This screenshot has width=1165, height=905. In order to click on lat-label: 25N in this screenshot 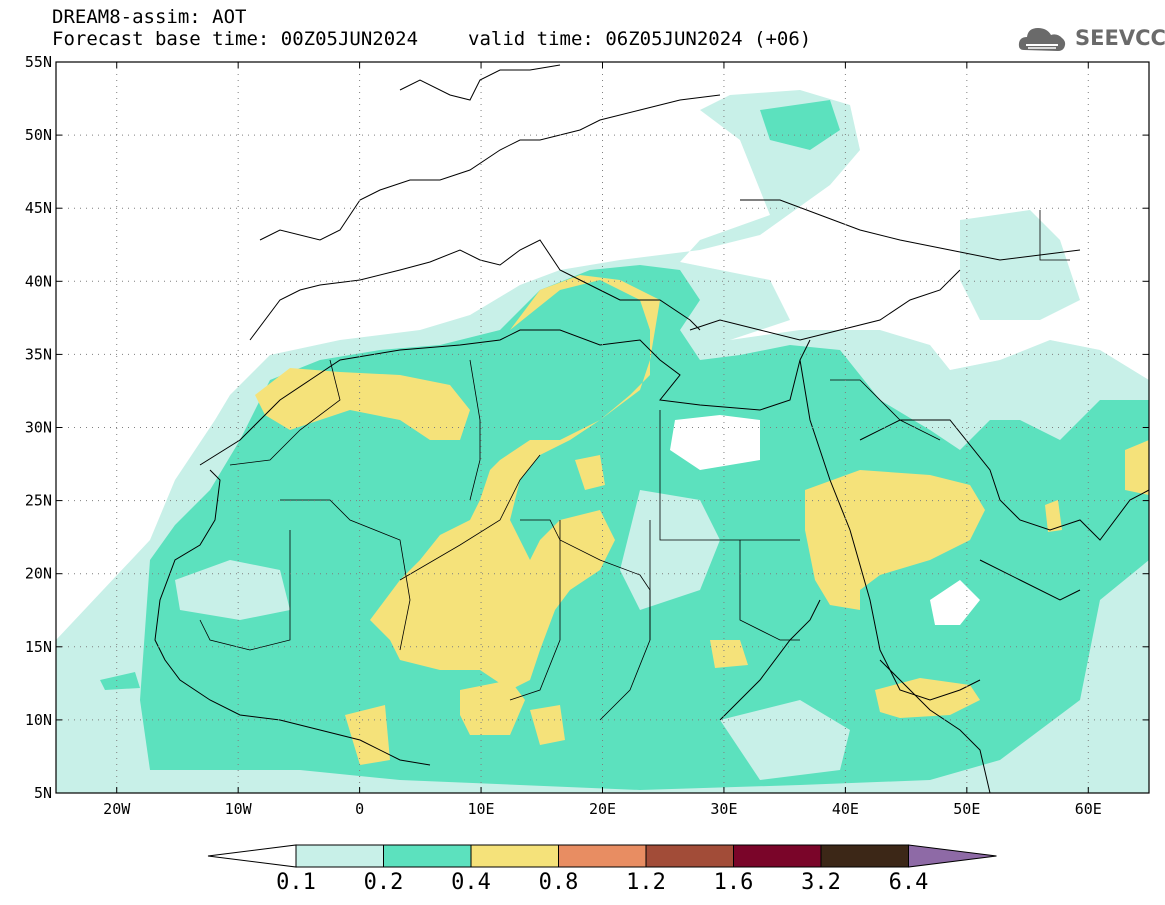, I will do `click(38, 501)`.